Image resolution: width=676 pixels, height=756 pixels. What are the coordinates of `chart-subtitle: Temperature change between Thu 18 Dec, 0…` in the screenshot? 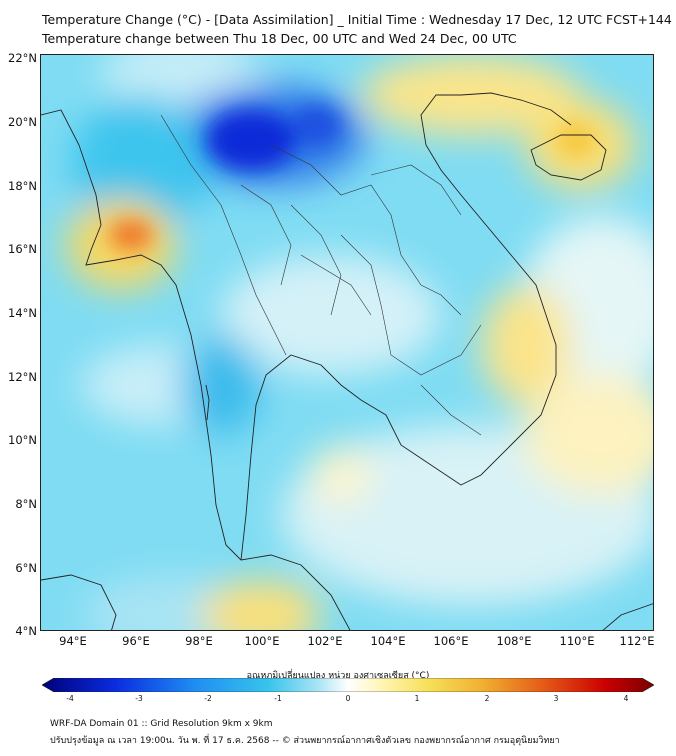 It's located at (279, 38).